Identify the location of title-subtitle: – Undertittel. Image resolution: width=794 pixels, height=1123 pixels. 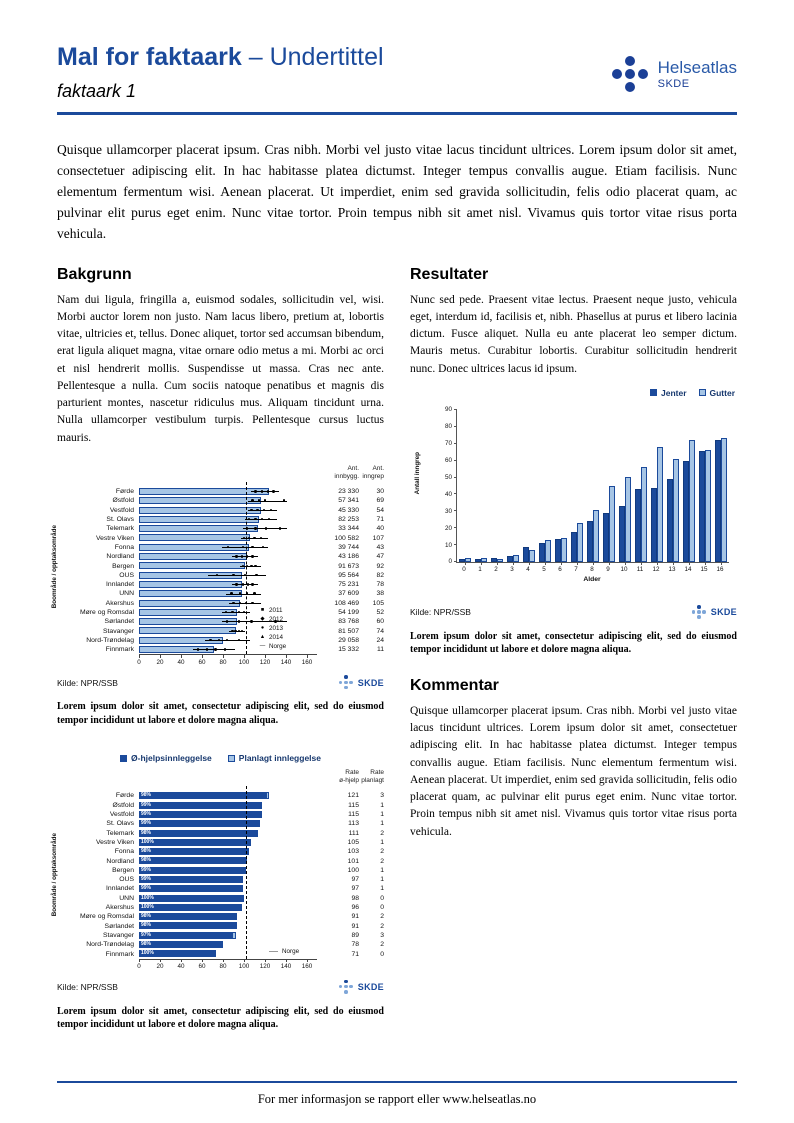
(312, 57).